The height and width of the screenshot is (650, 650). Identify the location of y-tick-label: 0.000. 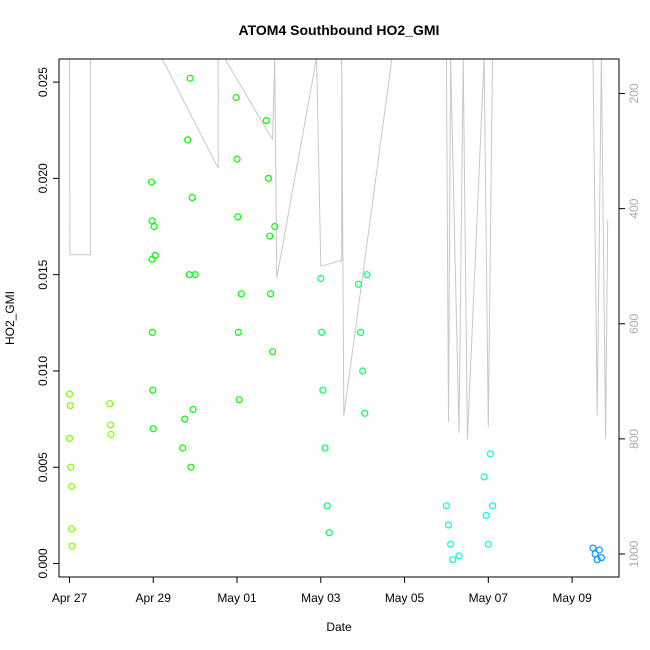
(43, 563).